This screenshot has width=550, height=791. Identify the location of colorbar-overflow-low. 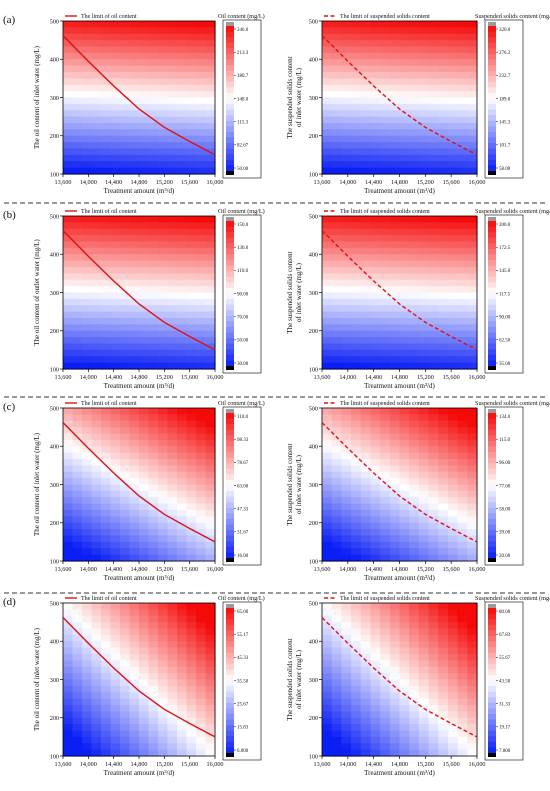
(492, 560).